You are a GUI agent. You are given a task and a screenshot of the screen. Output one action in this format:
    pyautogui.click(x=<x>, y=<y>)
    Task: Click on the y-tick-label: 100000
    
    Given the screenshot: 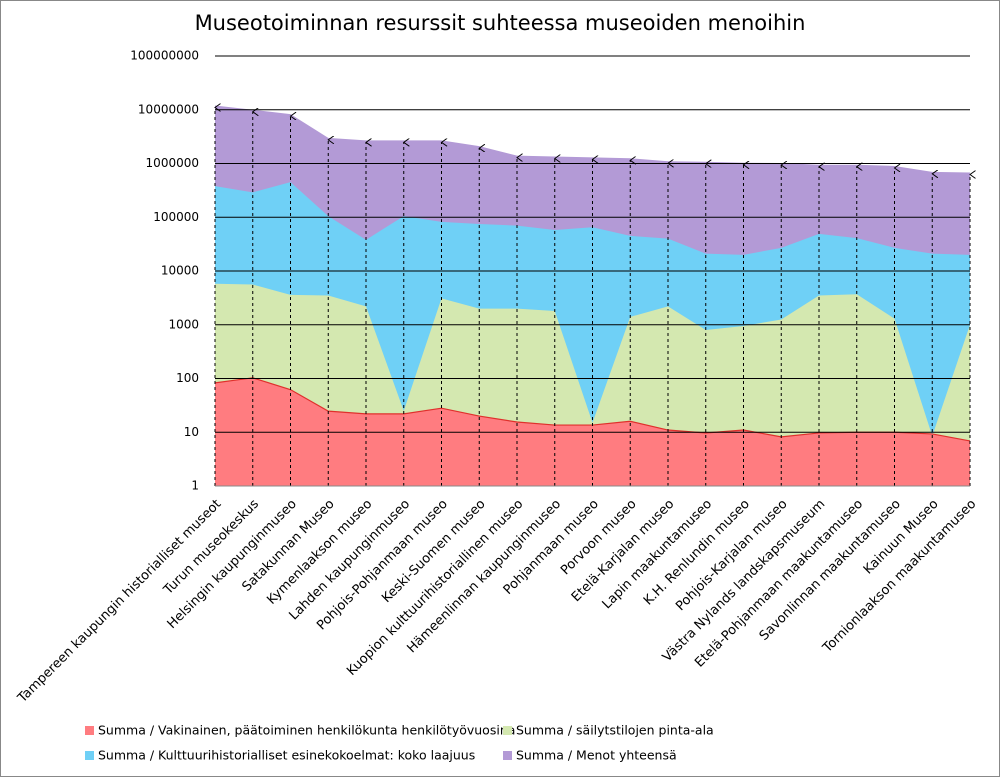 What is the action you would take?
    pyautogui.click(x=176, y=217)
    